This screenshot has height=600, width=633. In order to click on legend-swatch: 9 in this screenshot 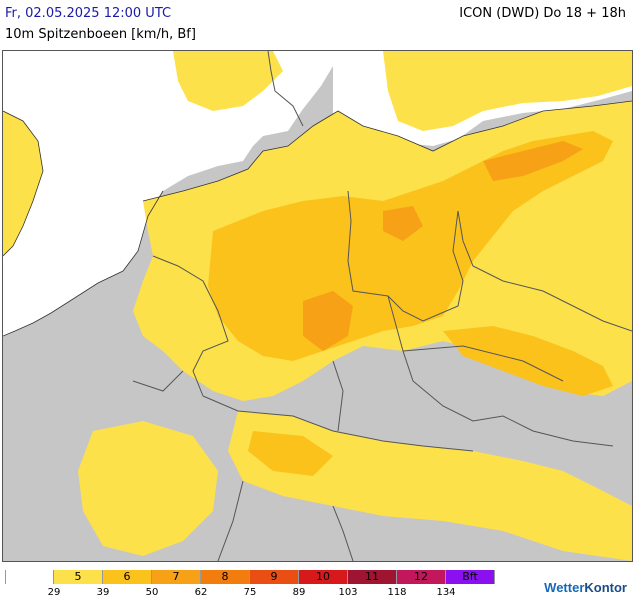, I will do `click(274, 577)`.